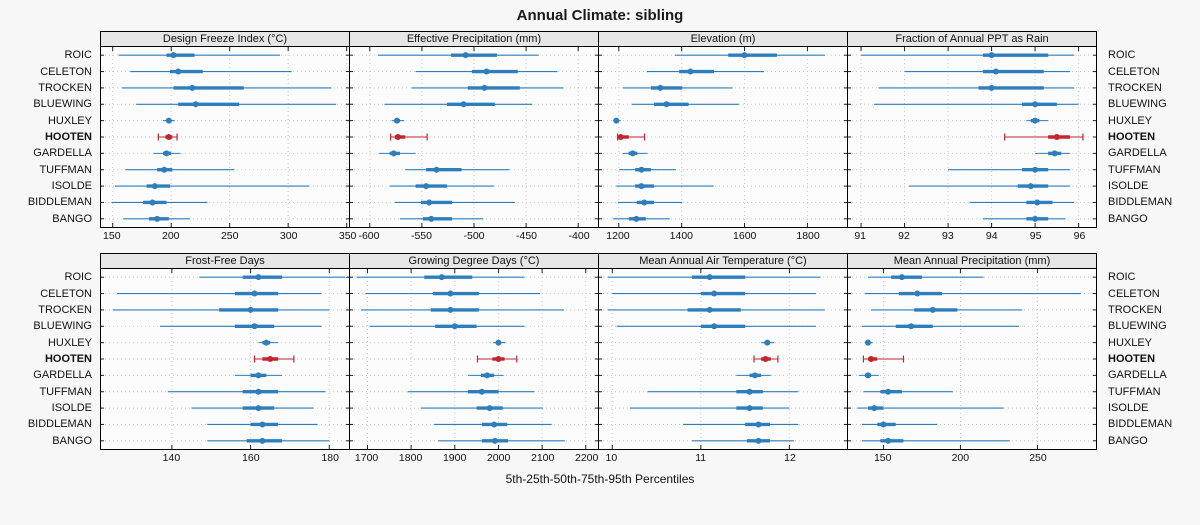 The height and width of the screenshot is (525, 1200). What do you see at coordinates (347, 236) in the screenshot?
I see `x-tick-label: 350` at bounding box center [347, 236].